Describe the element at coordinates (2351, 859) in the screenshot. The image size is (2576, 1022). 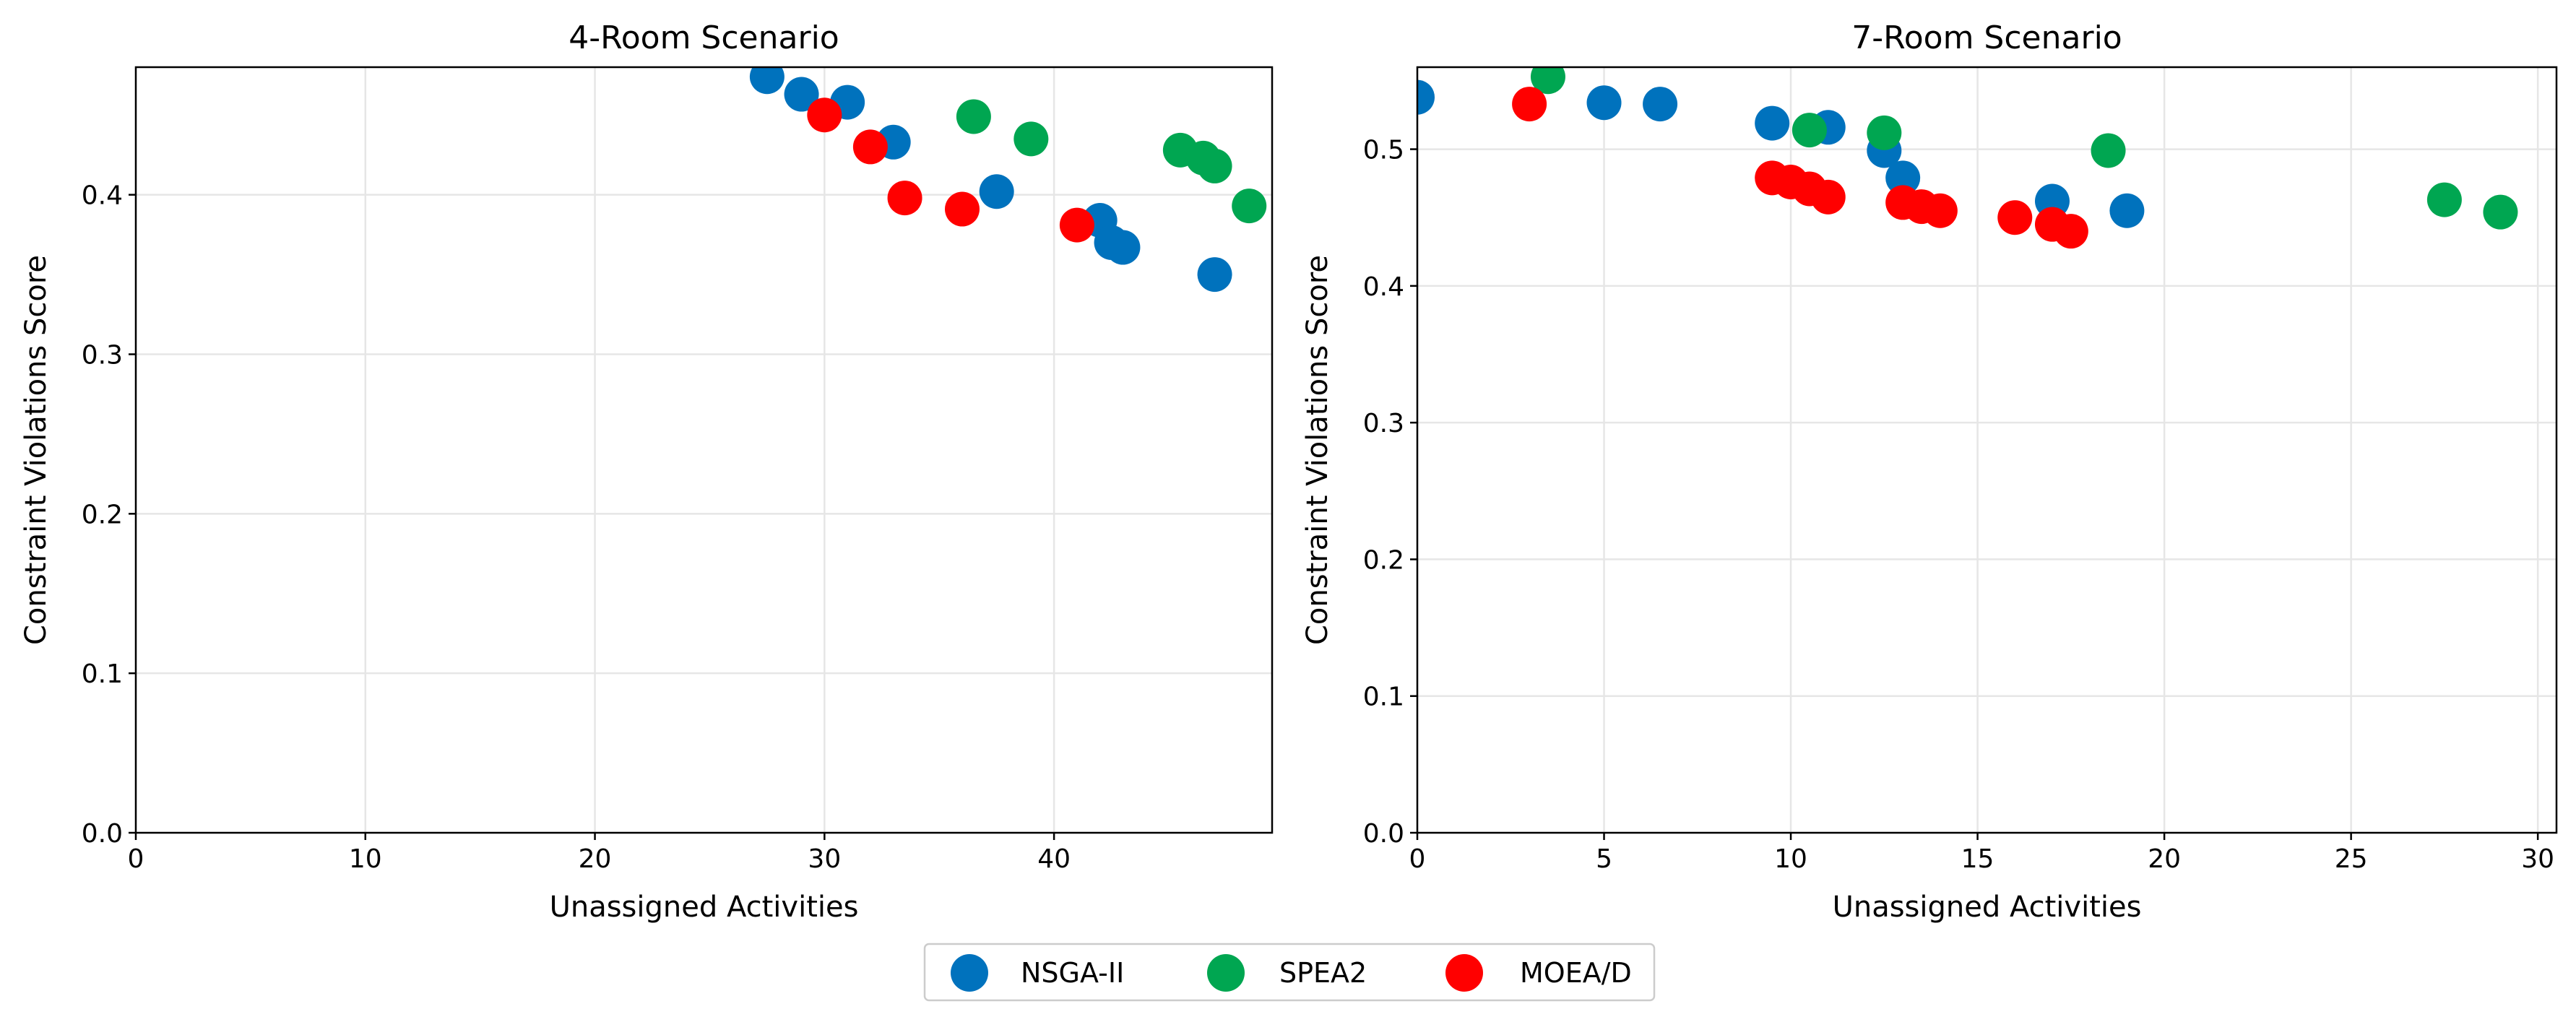
I see `x-tick-label: 25` at that location.